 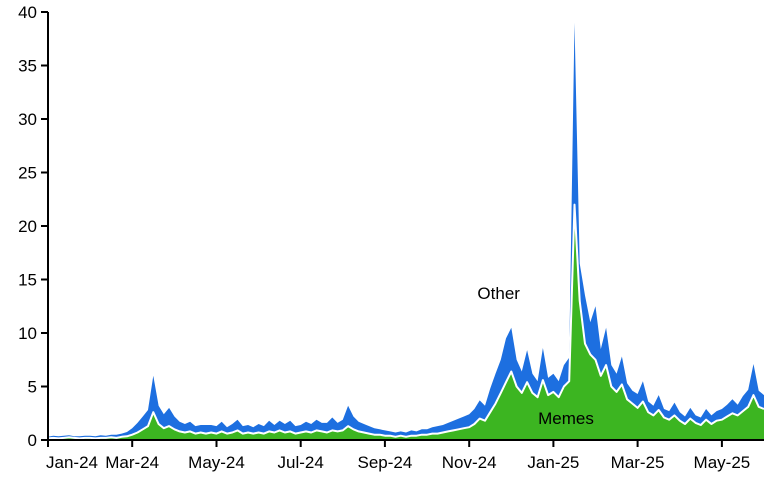 I want to click on x-tick-label: Mar-25, so click(x=638, y=462).